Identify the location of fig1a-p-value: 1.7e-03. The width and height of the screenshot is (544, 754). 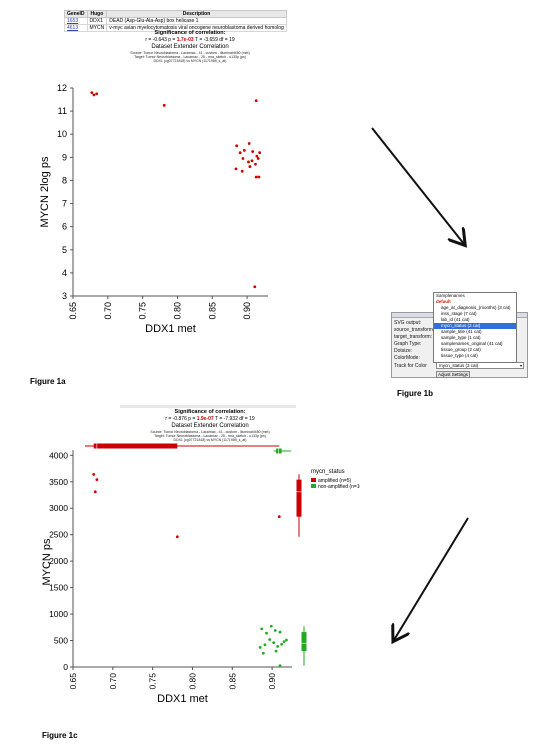
(185, 40).